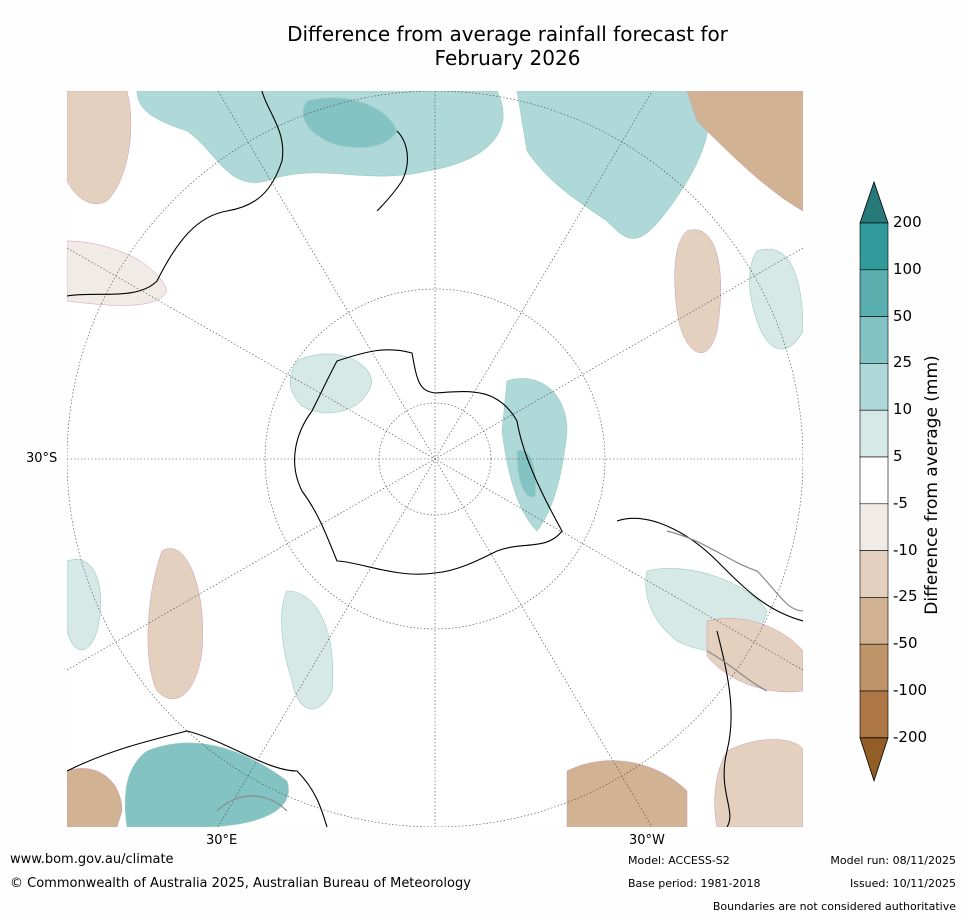  I want to click on australia-coastline, so click(175, 194).